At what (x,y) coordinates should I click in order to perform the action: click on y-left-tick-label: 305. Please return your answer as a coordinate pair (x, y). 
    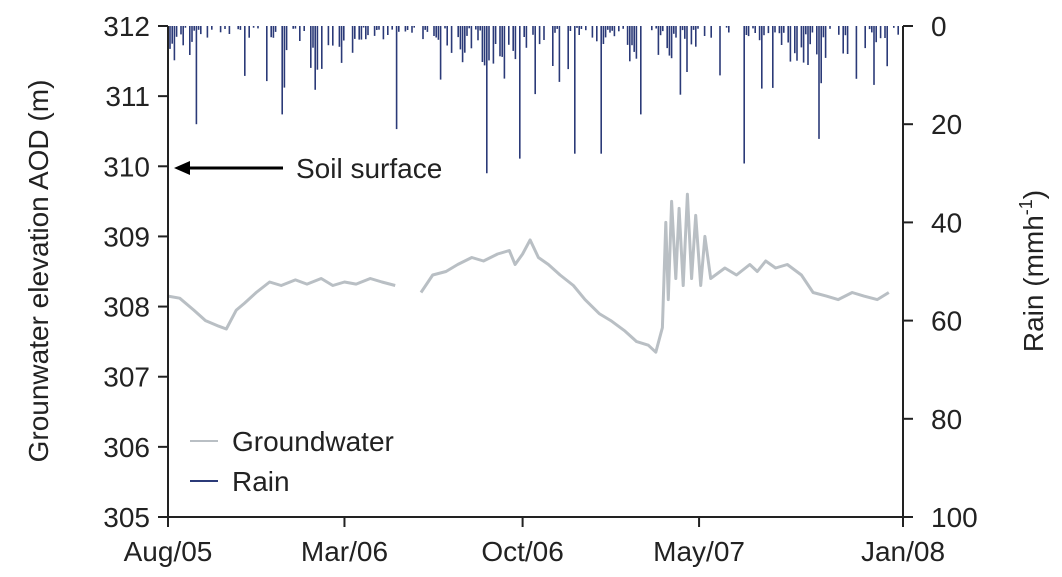
    Looking at the image, I should click on (126, 517).